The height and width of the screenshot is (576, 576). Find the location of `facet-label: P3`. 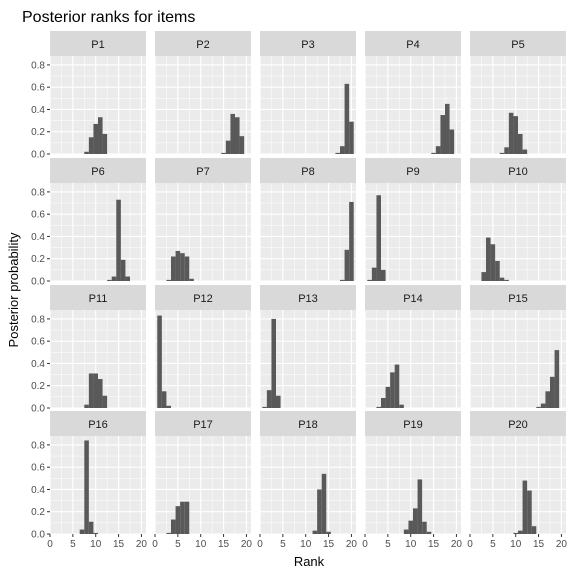

facet-label: P3 is located at coordinates (307, 45).